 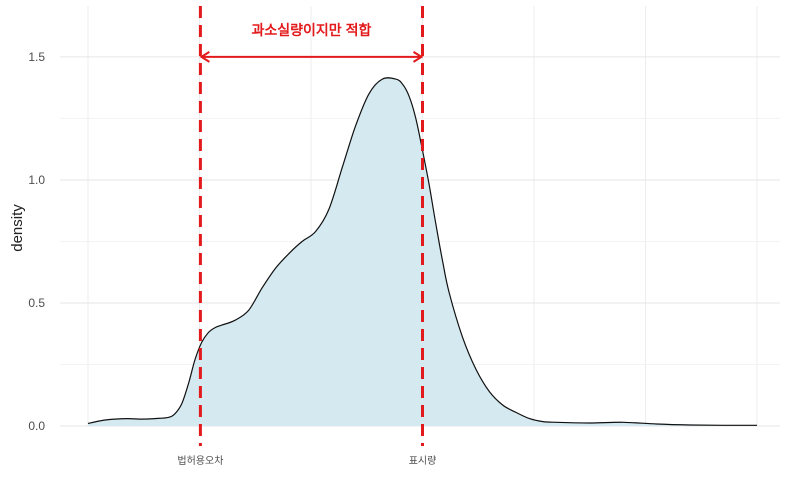 What do you see at coordinates (36, 241) in the screenshot?
I see `y-axis-ticks: 0.0 0.5 1.0 1.5` at bounding box center [36, 241].